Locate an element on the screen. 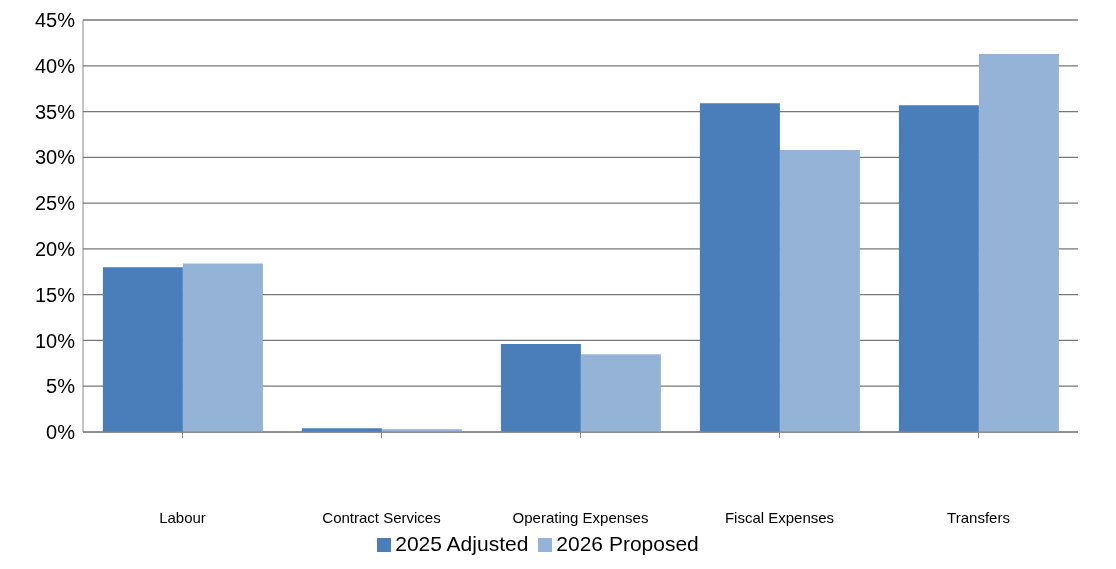 This screenshot has height=569, width=1116. legend-label: 2025 Adjusted is located at coordinates (462, 543).